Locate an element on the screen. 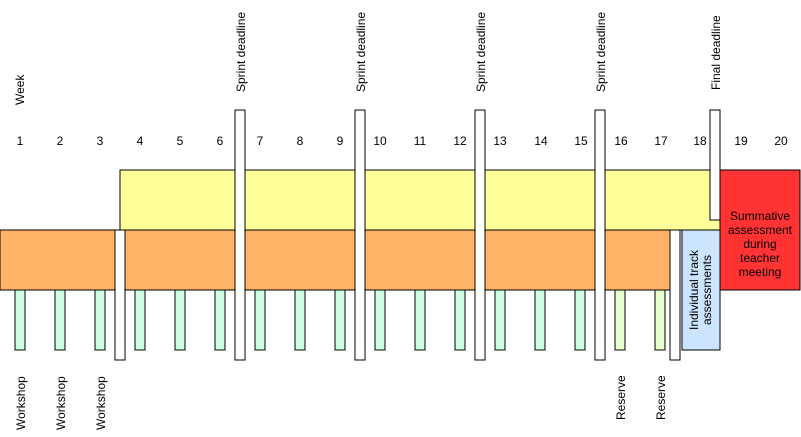 The height and width of the screenshot is (437, 801). week-number: 12 is located at coordinates (460, 141).